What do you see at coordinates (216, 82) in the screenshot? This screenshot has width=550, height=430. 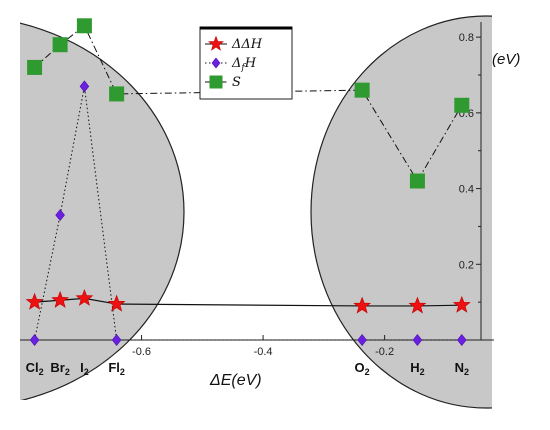 I see `legend-marker-square` at bounding box center [216, 82].